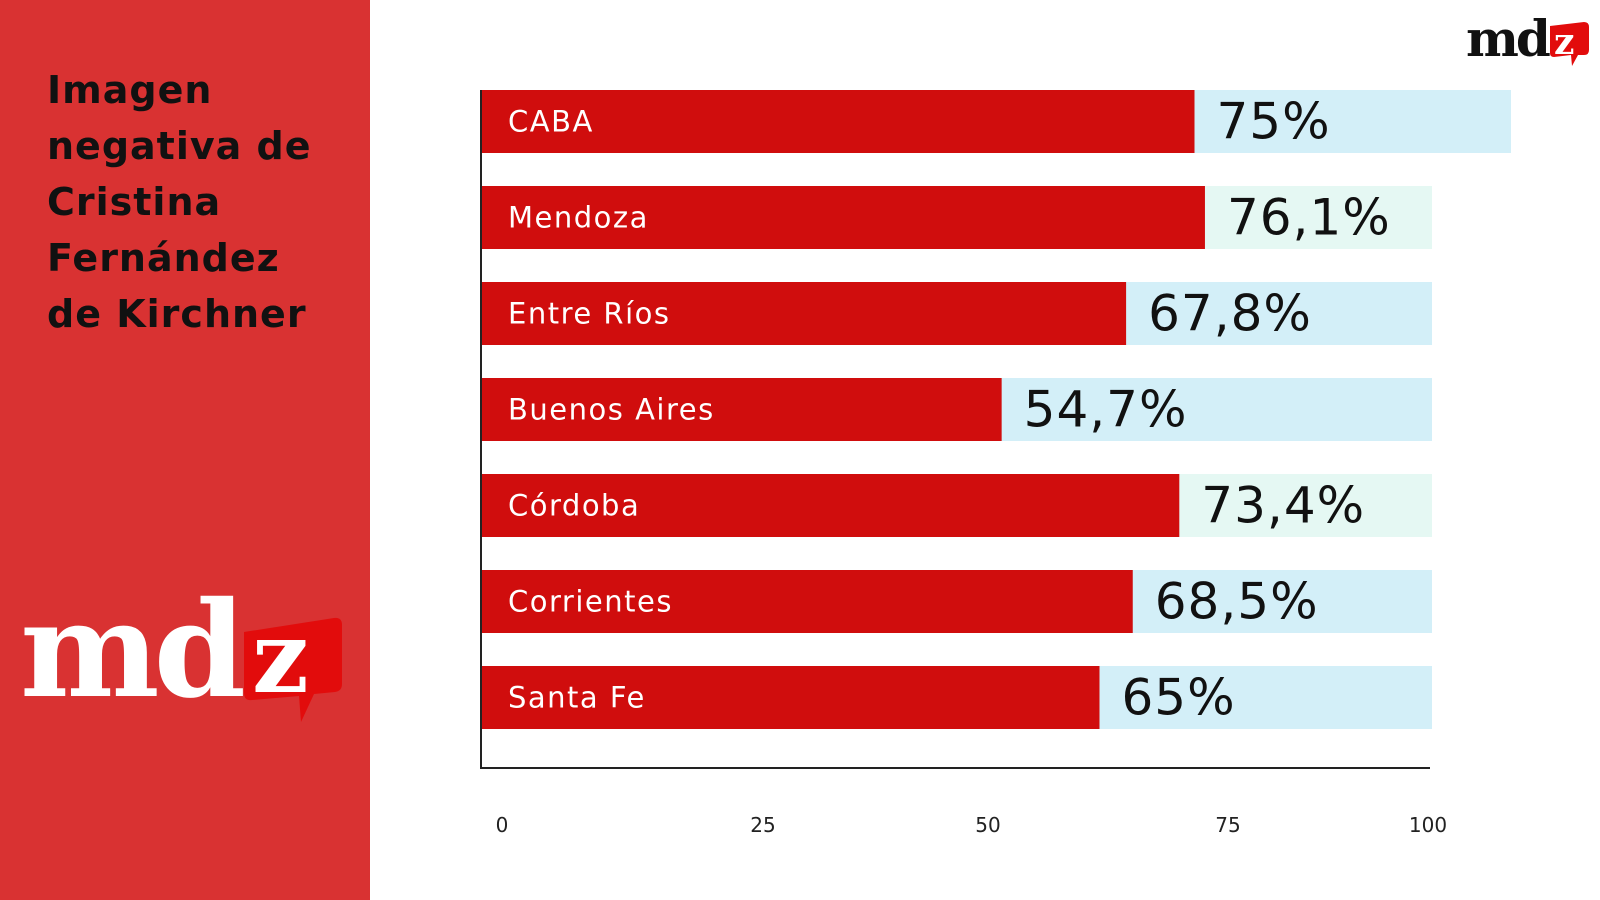 The image size is (1600, 900). What do you see at coordinates (130, 90) in the screenshot?
I see `title-line: Imagen` at bounding box center [130, 90].